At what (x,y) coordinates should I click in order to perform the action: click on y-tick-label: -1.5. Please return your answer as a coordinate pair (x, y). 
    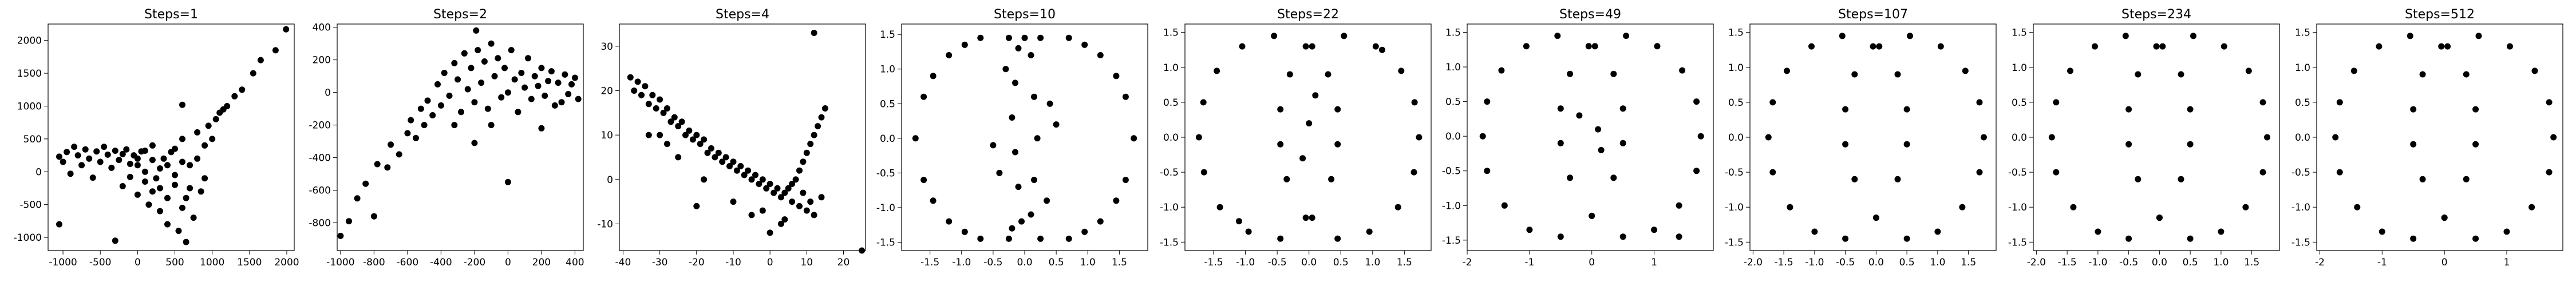
    Looking at the image, I should click on (1169, 242).